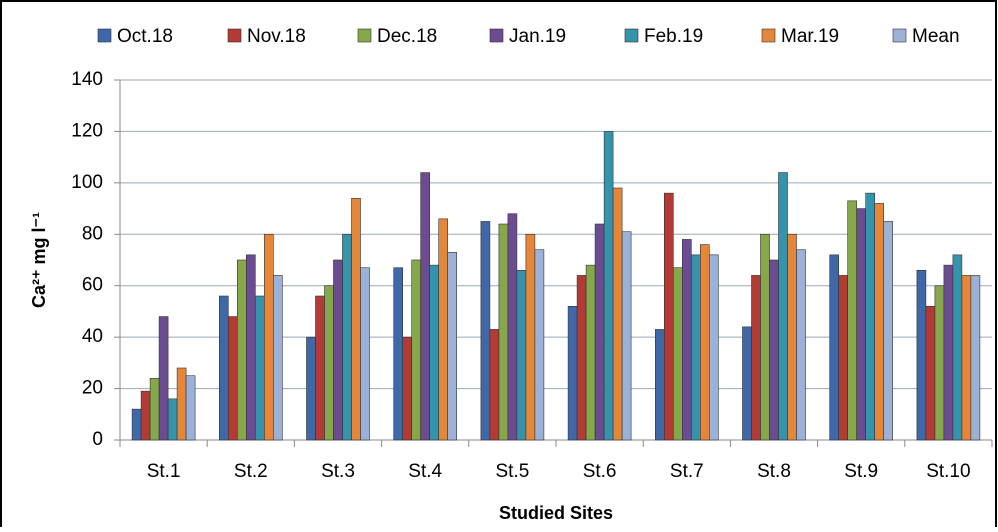 The height and width of the screenshot is (532, 998). Describe the element at coordinates (425, 471) in the screenshot. I see `x-tick-label: St.4` at that location.